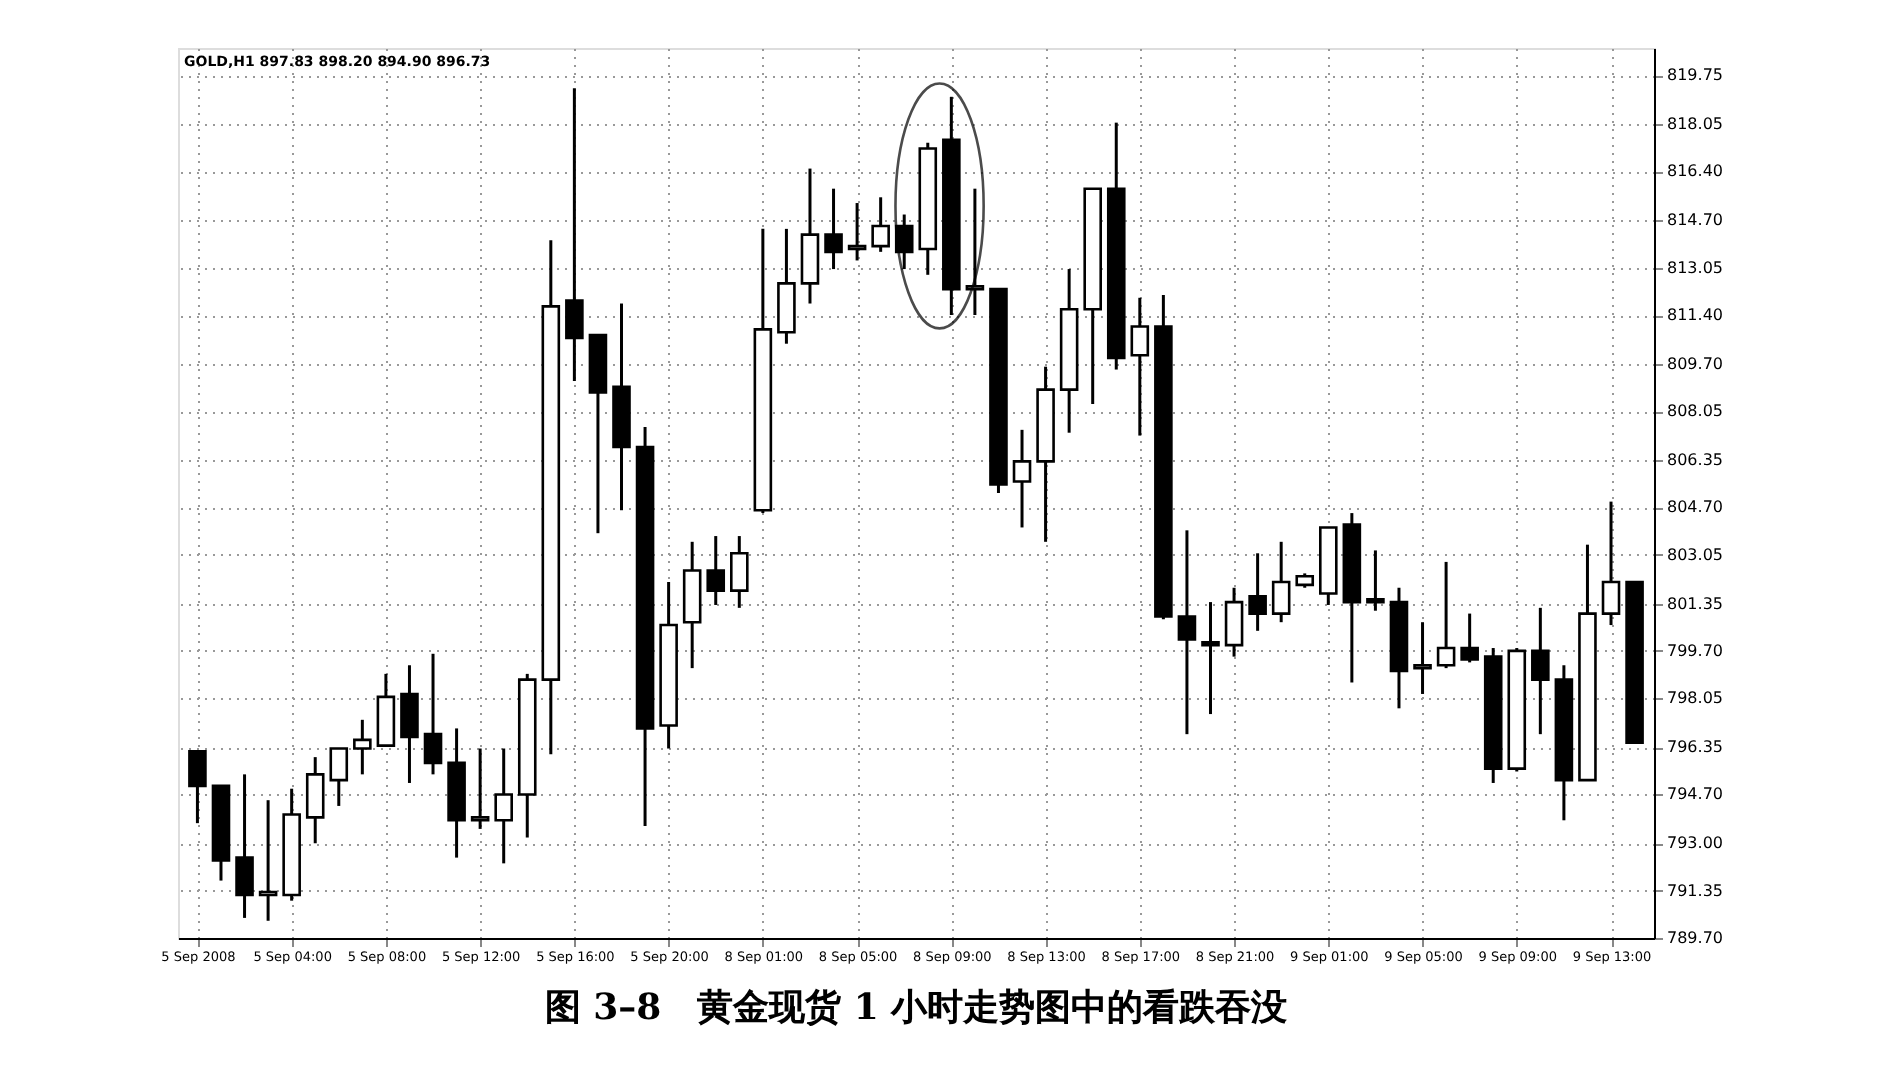 The height and width of the screenshot is (1092, 1894). I want to click on y-tick-label: 796.35, so click(1695, 747).